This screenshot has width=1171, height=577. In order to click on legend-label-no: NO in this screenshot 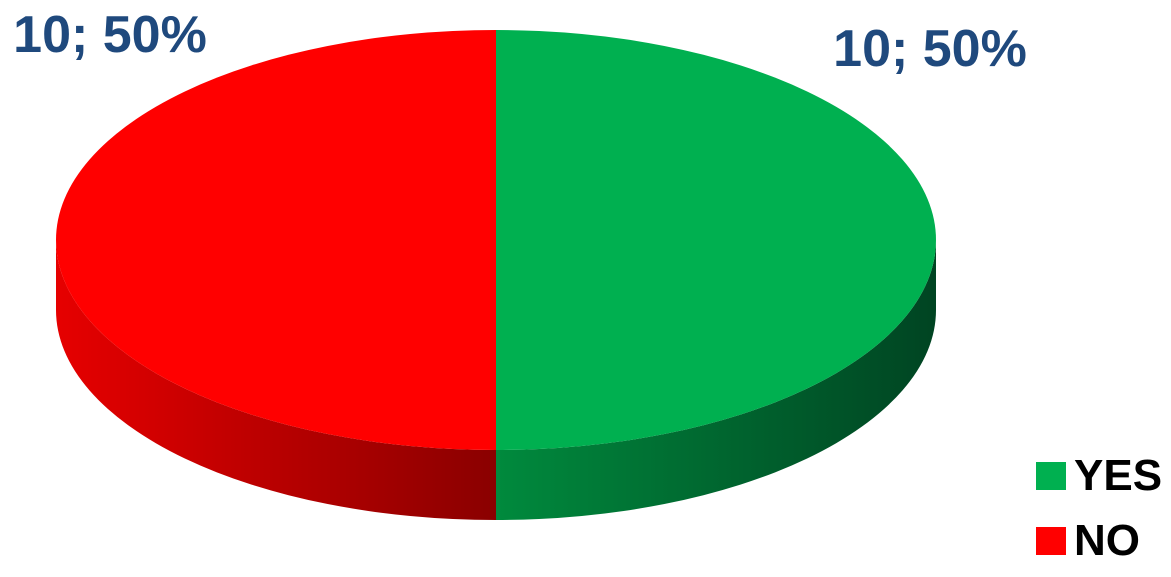, I will do `click(1107, 540)`.